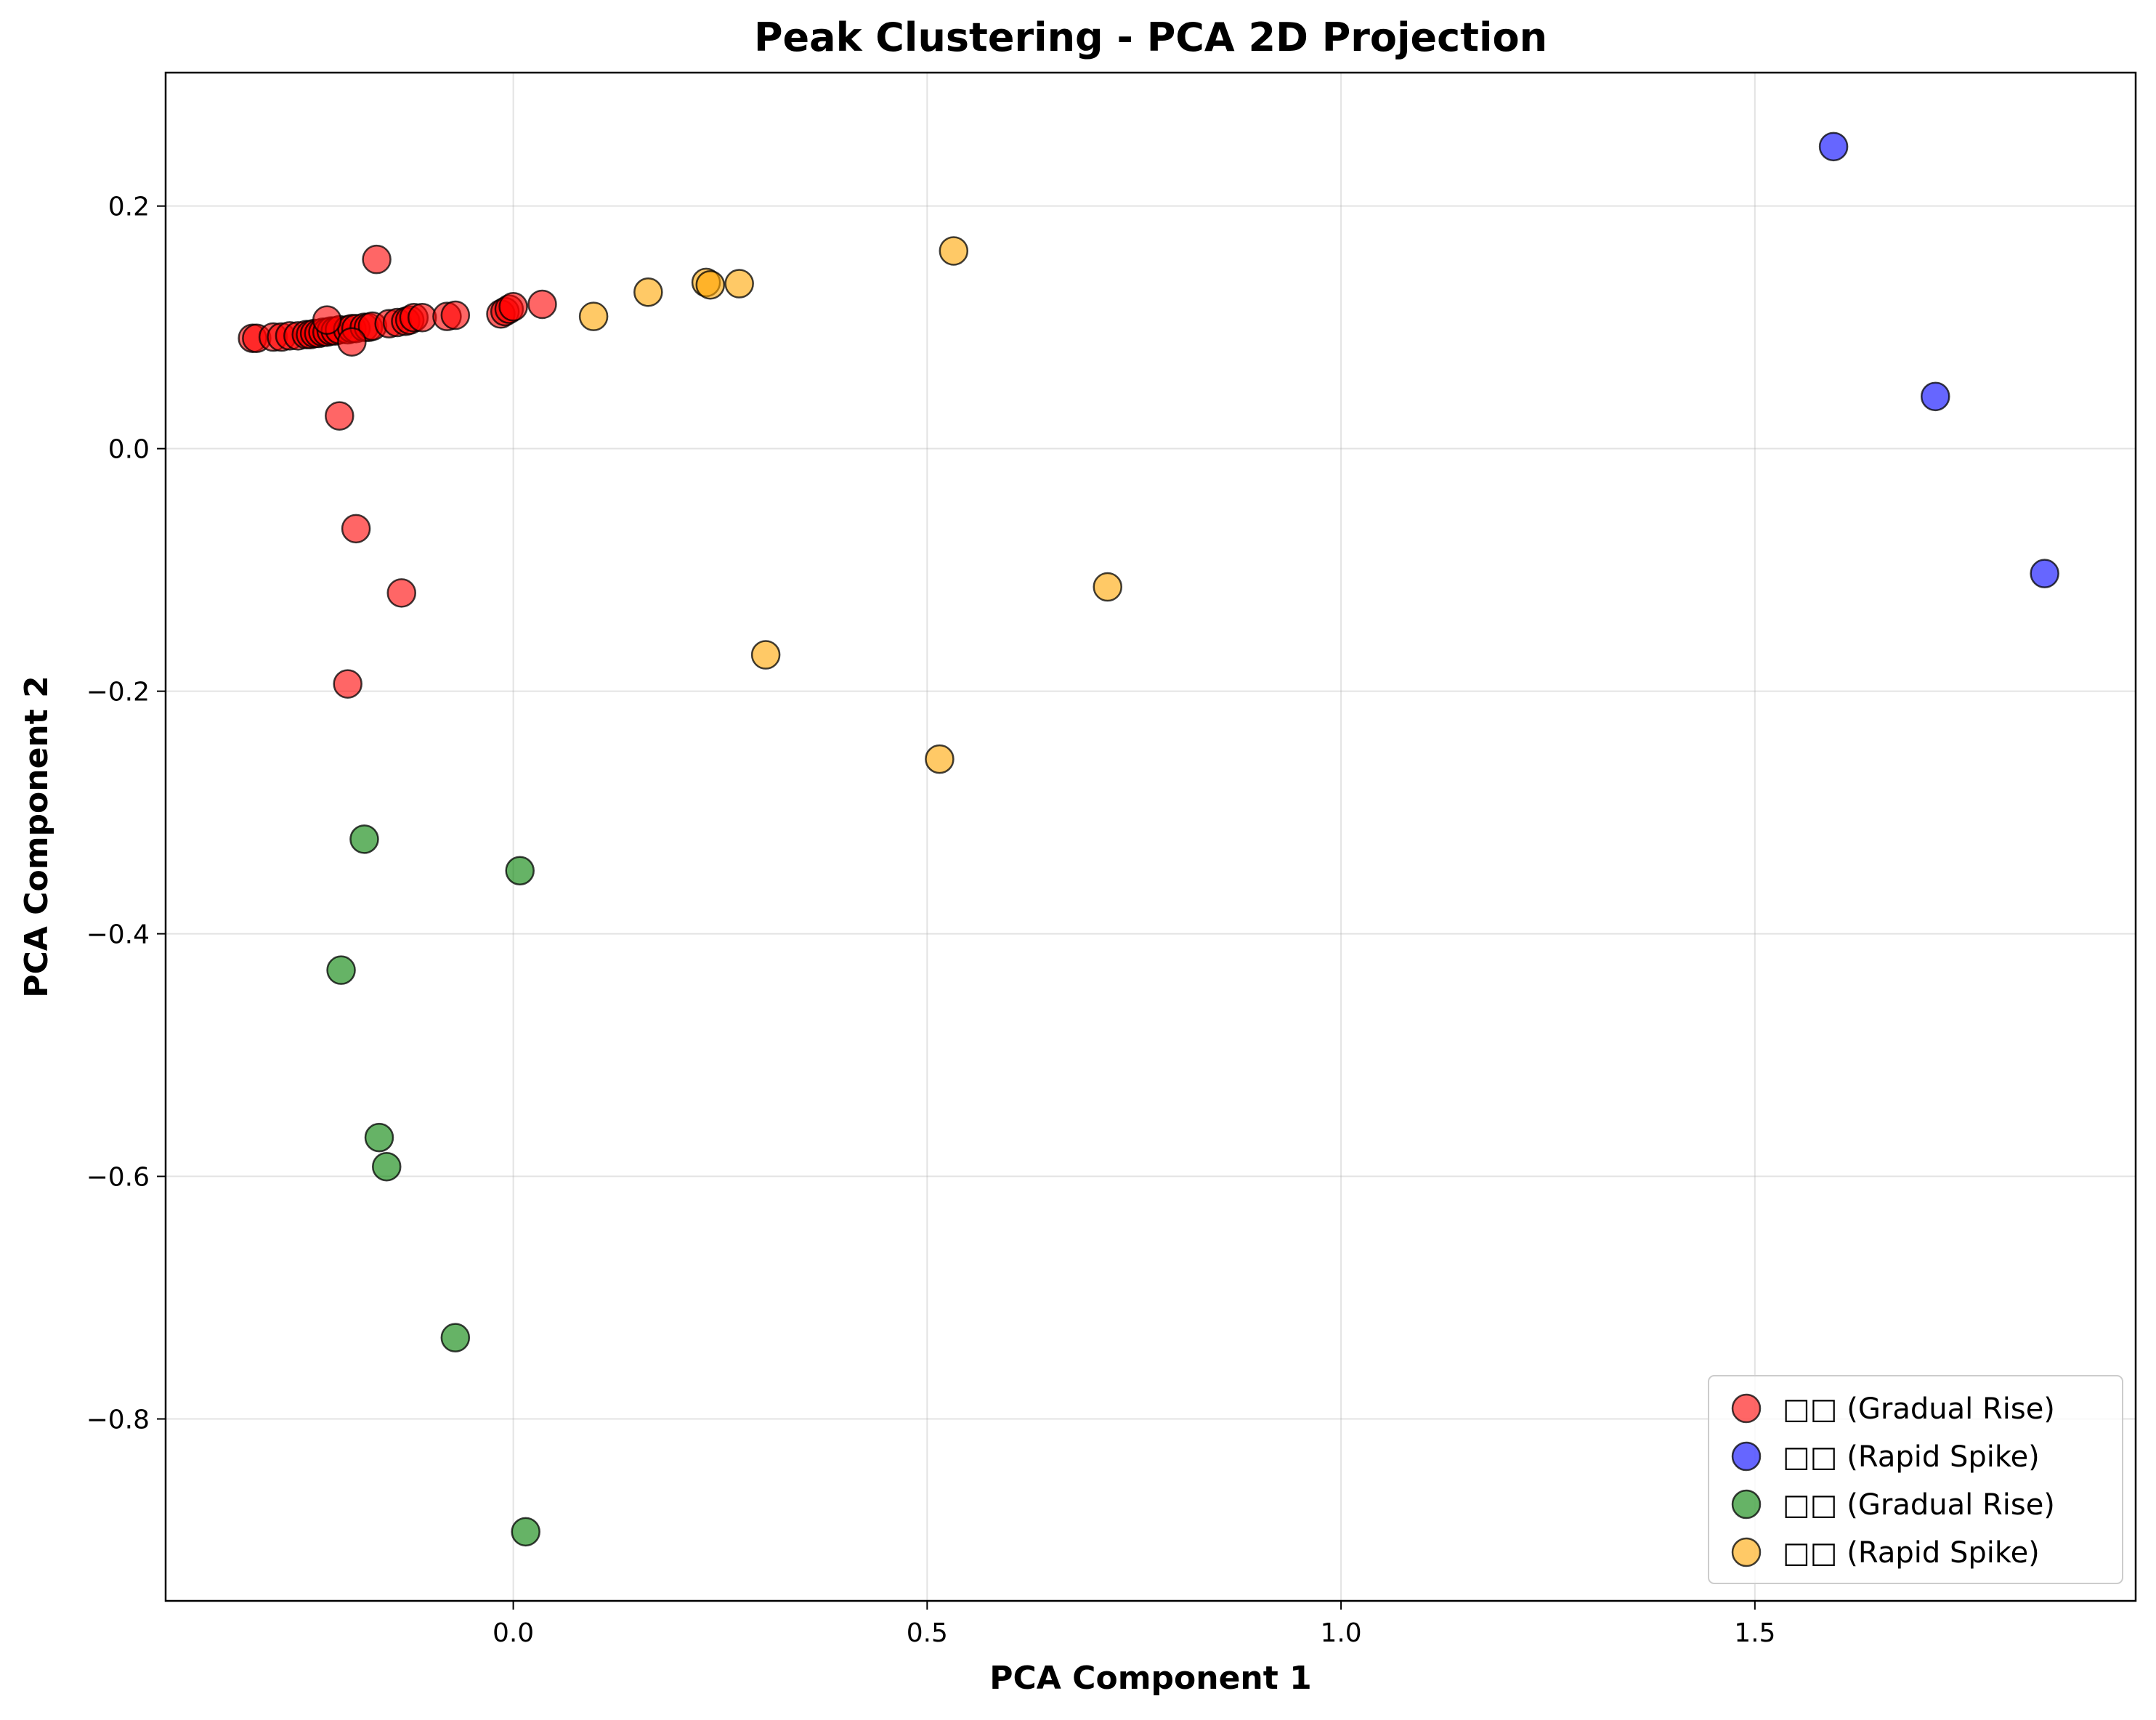 Image resolution: width=2156 pixels, height=1720 pixels. What do you see at coordinates (126, 814) in the screenshot?
I see `y-axis-ticks: 0.2 0.0 −0.2 −0.4 −0.6 −0.8` at bounding box center [126, 814].